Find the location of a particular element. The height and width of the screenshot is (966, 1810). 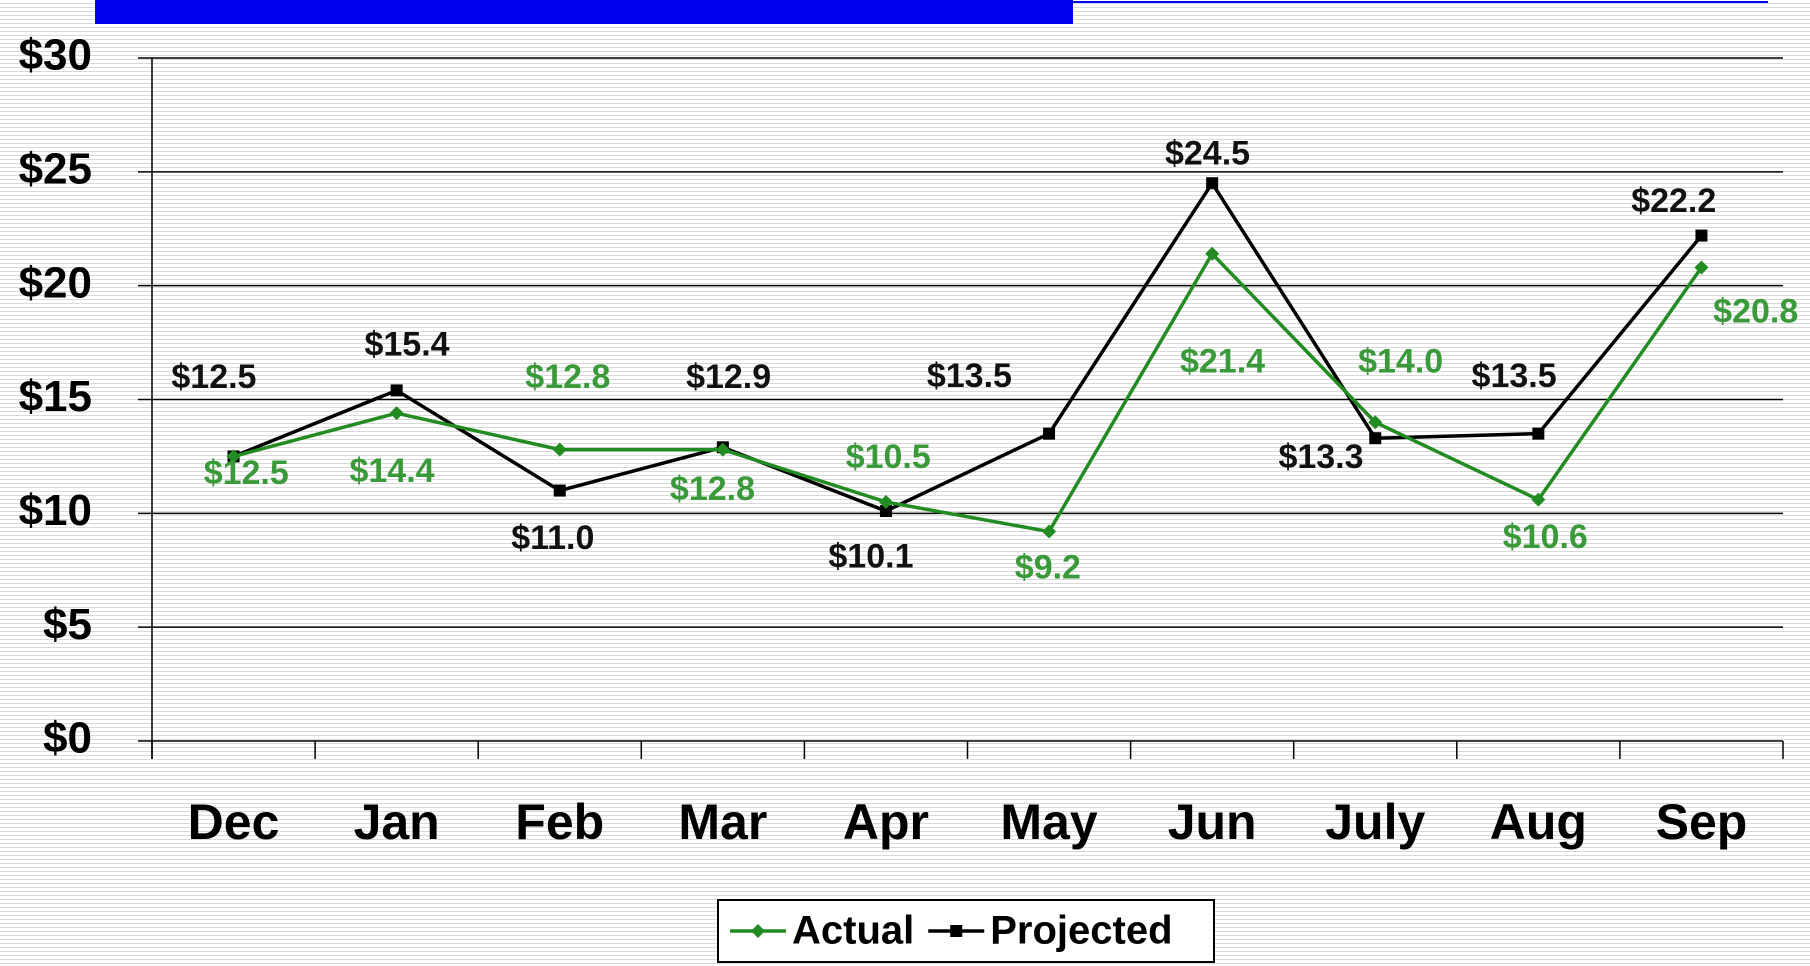

data-label: $12.9 is located at coordinates (728, 377).